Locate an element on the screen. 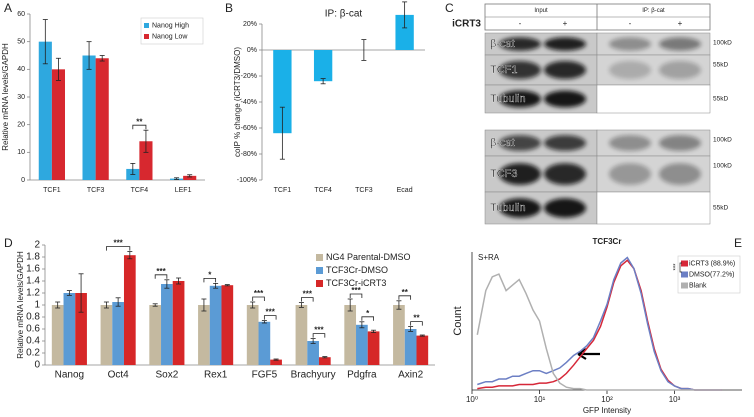 This screenshot has height=417, width=754. y-tick-label: 50 is located at coordinates (21, 42).